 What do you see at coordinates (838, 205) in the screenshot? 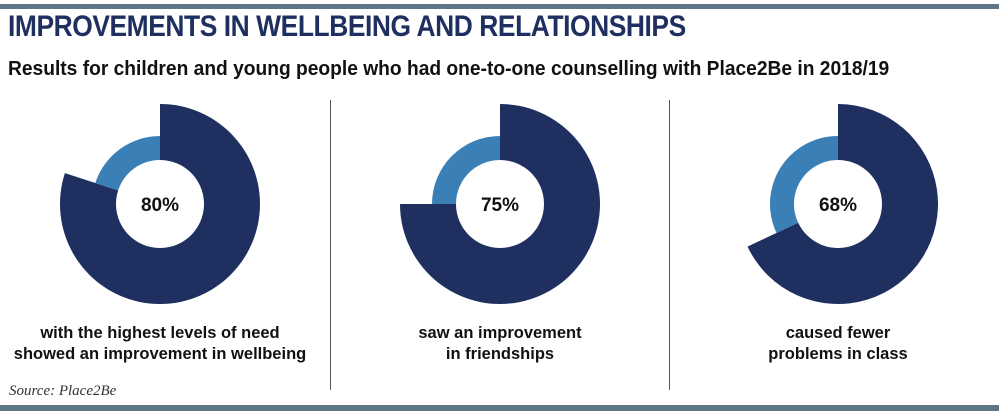
I see `donut-center-label: 68%` at bounding box center [838, 205].